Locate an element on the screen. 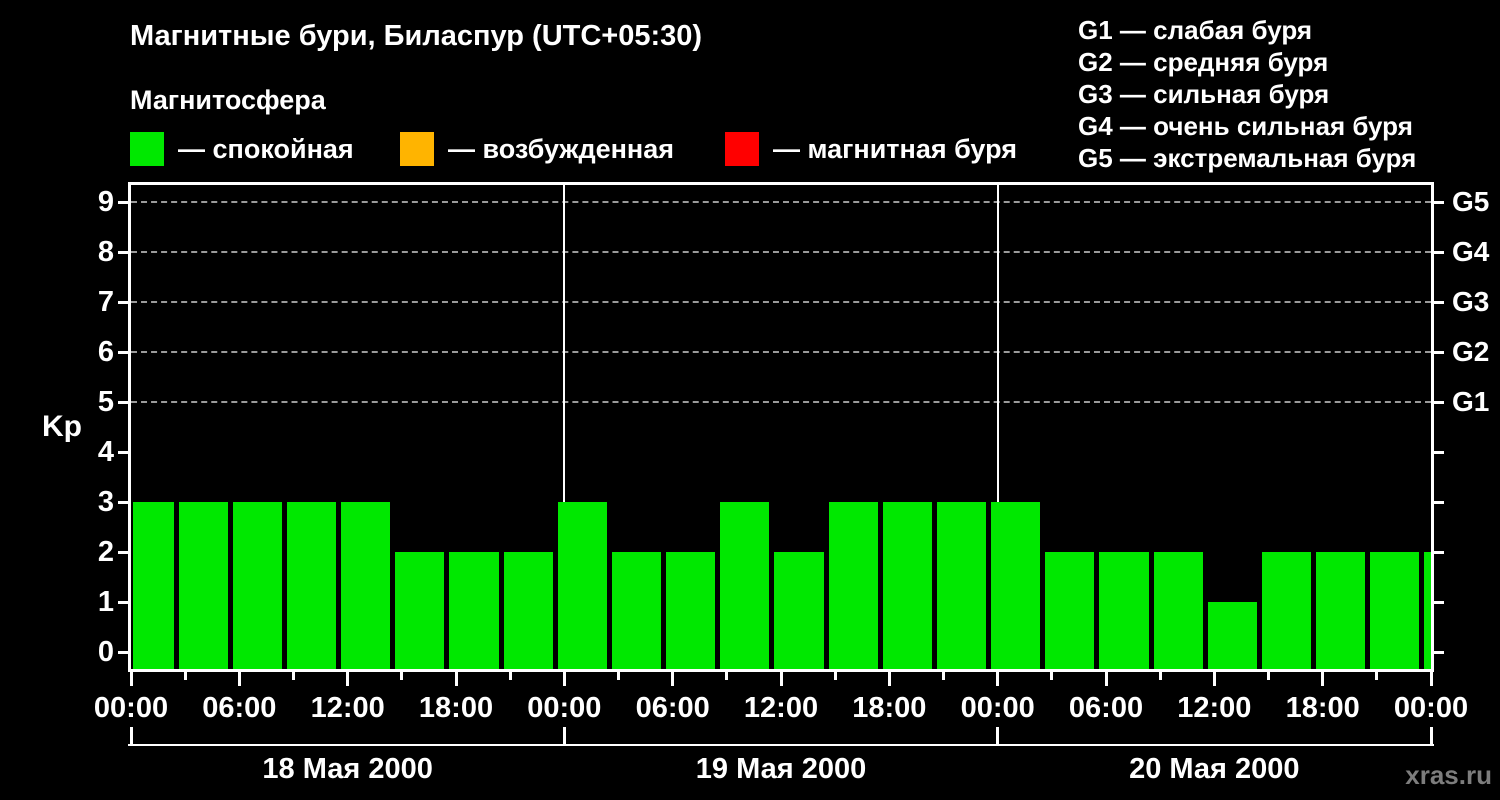 The image size is (1500, 800). legend-label-unsettled: — возбужденная is located at coordinates (561, 148).